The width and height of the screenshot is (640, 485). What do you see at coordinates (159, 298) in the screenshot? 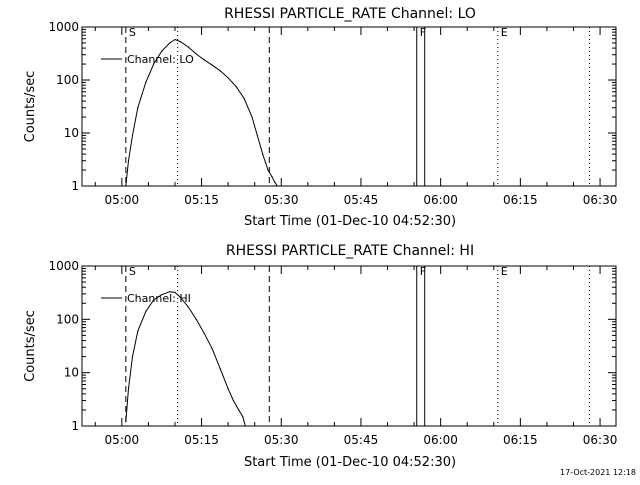
I see `legend-label: Channel: HI` at bounding box center [159, 298].